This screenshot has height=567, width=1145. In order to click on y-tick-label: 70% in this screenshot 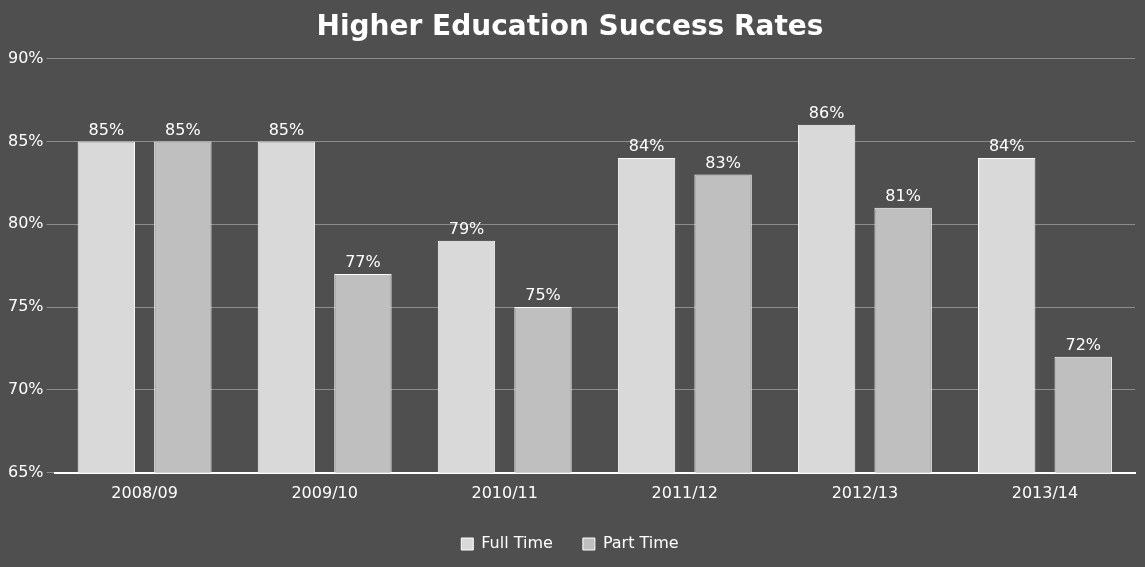, I will do `click(26, 389)`.